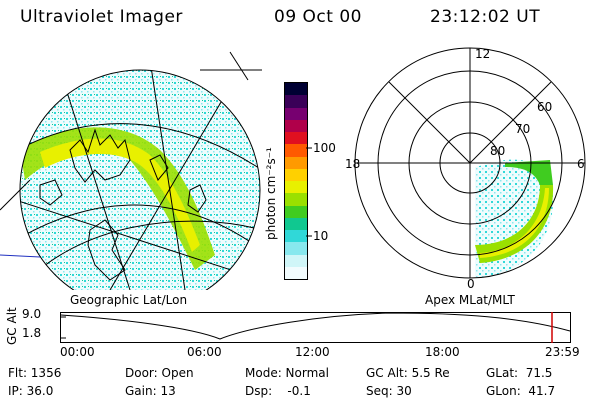 The image size is (600, 400). Describe the element at coordinates (77, 352) in the screenshot. I see `xtick-00-00: 00:00` at that location.